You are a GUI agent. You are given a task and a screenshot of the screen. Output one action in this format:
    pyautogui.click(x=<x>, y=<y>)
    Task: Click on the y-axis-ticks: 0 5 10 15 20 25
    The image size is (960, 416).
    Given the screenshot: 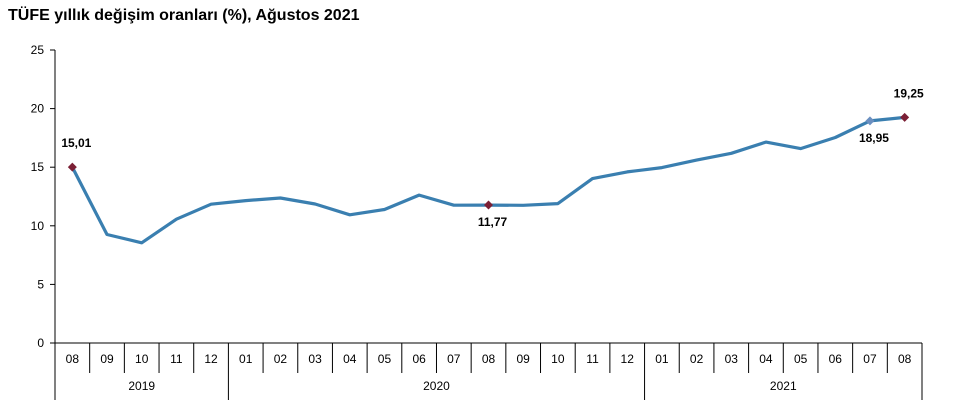 What is the action you would take?
    pyautogui.click(x=43, y=196)
    